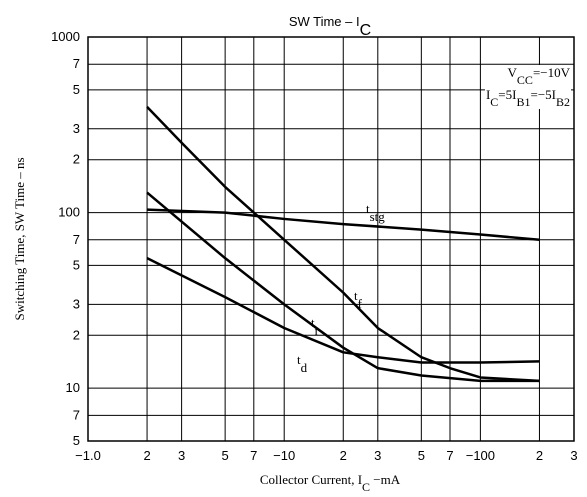 This screenshot has height=497, width=587. What do you see at coordinates (378, 216) in the screenshot?
I see `series-name-sub: stg` at bounding box center [378, 216].